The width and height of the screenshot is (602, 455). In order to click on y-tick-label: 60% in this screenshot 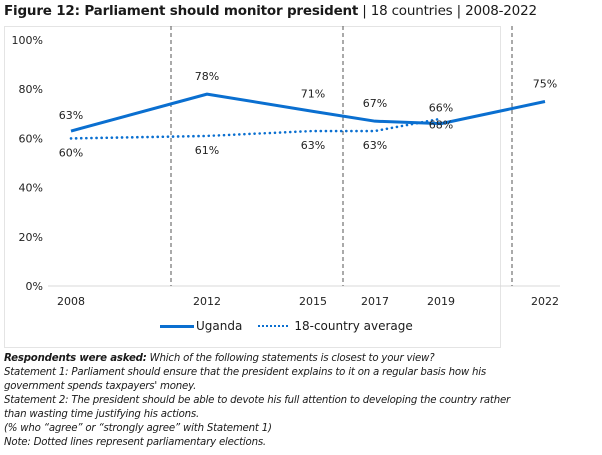, I will do `click(31, 138)`.